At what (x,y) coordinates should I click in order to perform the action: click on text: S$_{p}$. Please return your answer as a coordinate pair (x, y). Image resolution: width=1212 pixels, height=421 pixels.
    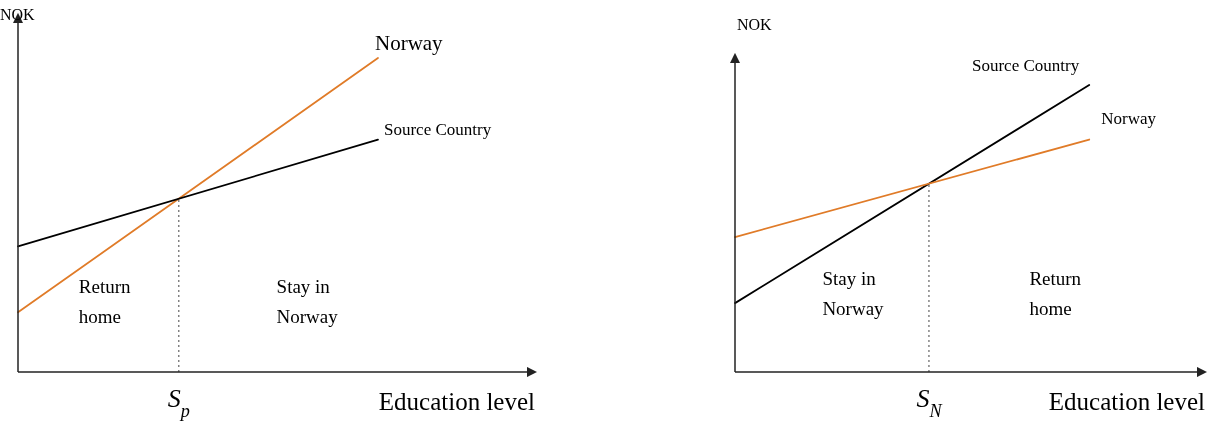
    Looking at the image, I should click on (178, 402).